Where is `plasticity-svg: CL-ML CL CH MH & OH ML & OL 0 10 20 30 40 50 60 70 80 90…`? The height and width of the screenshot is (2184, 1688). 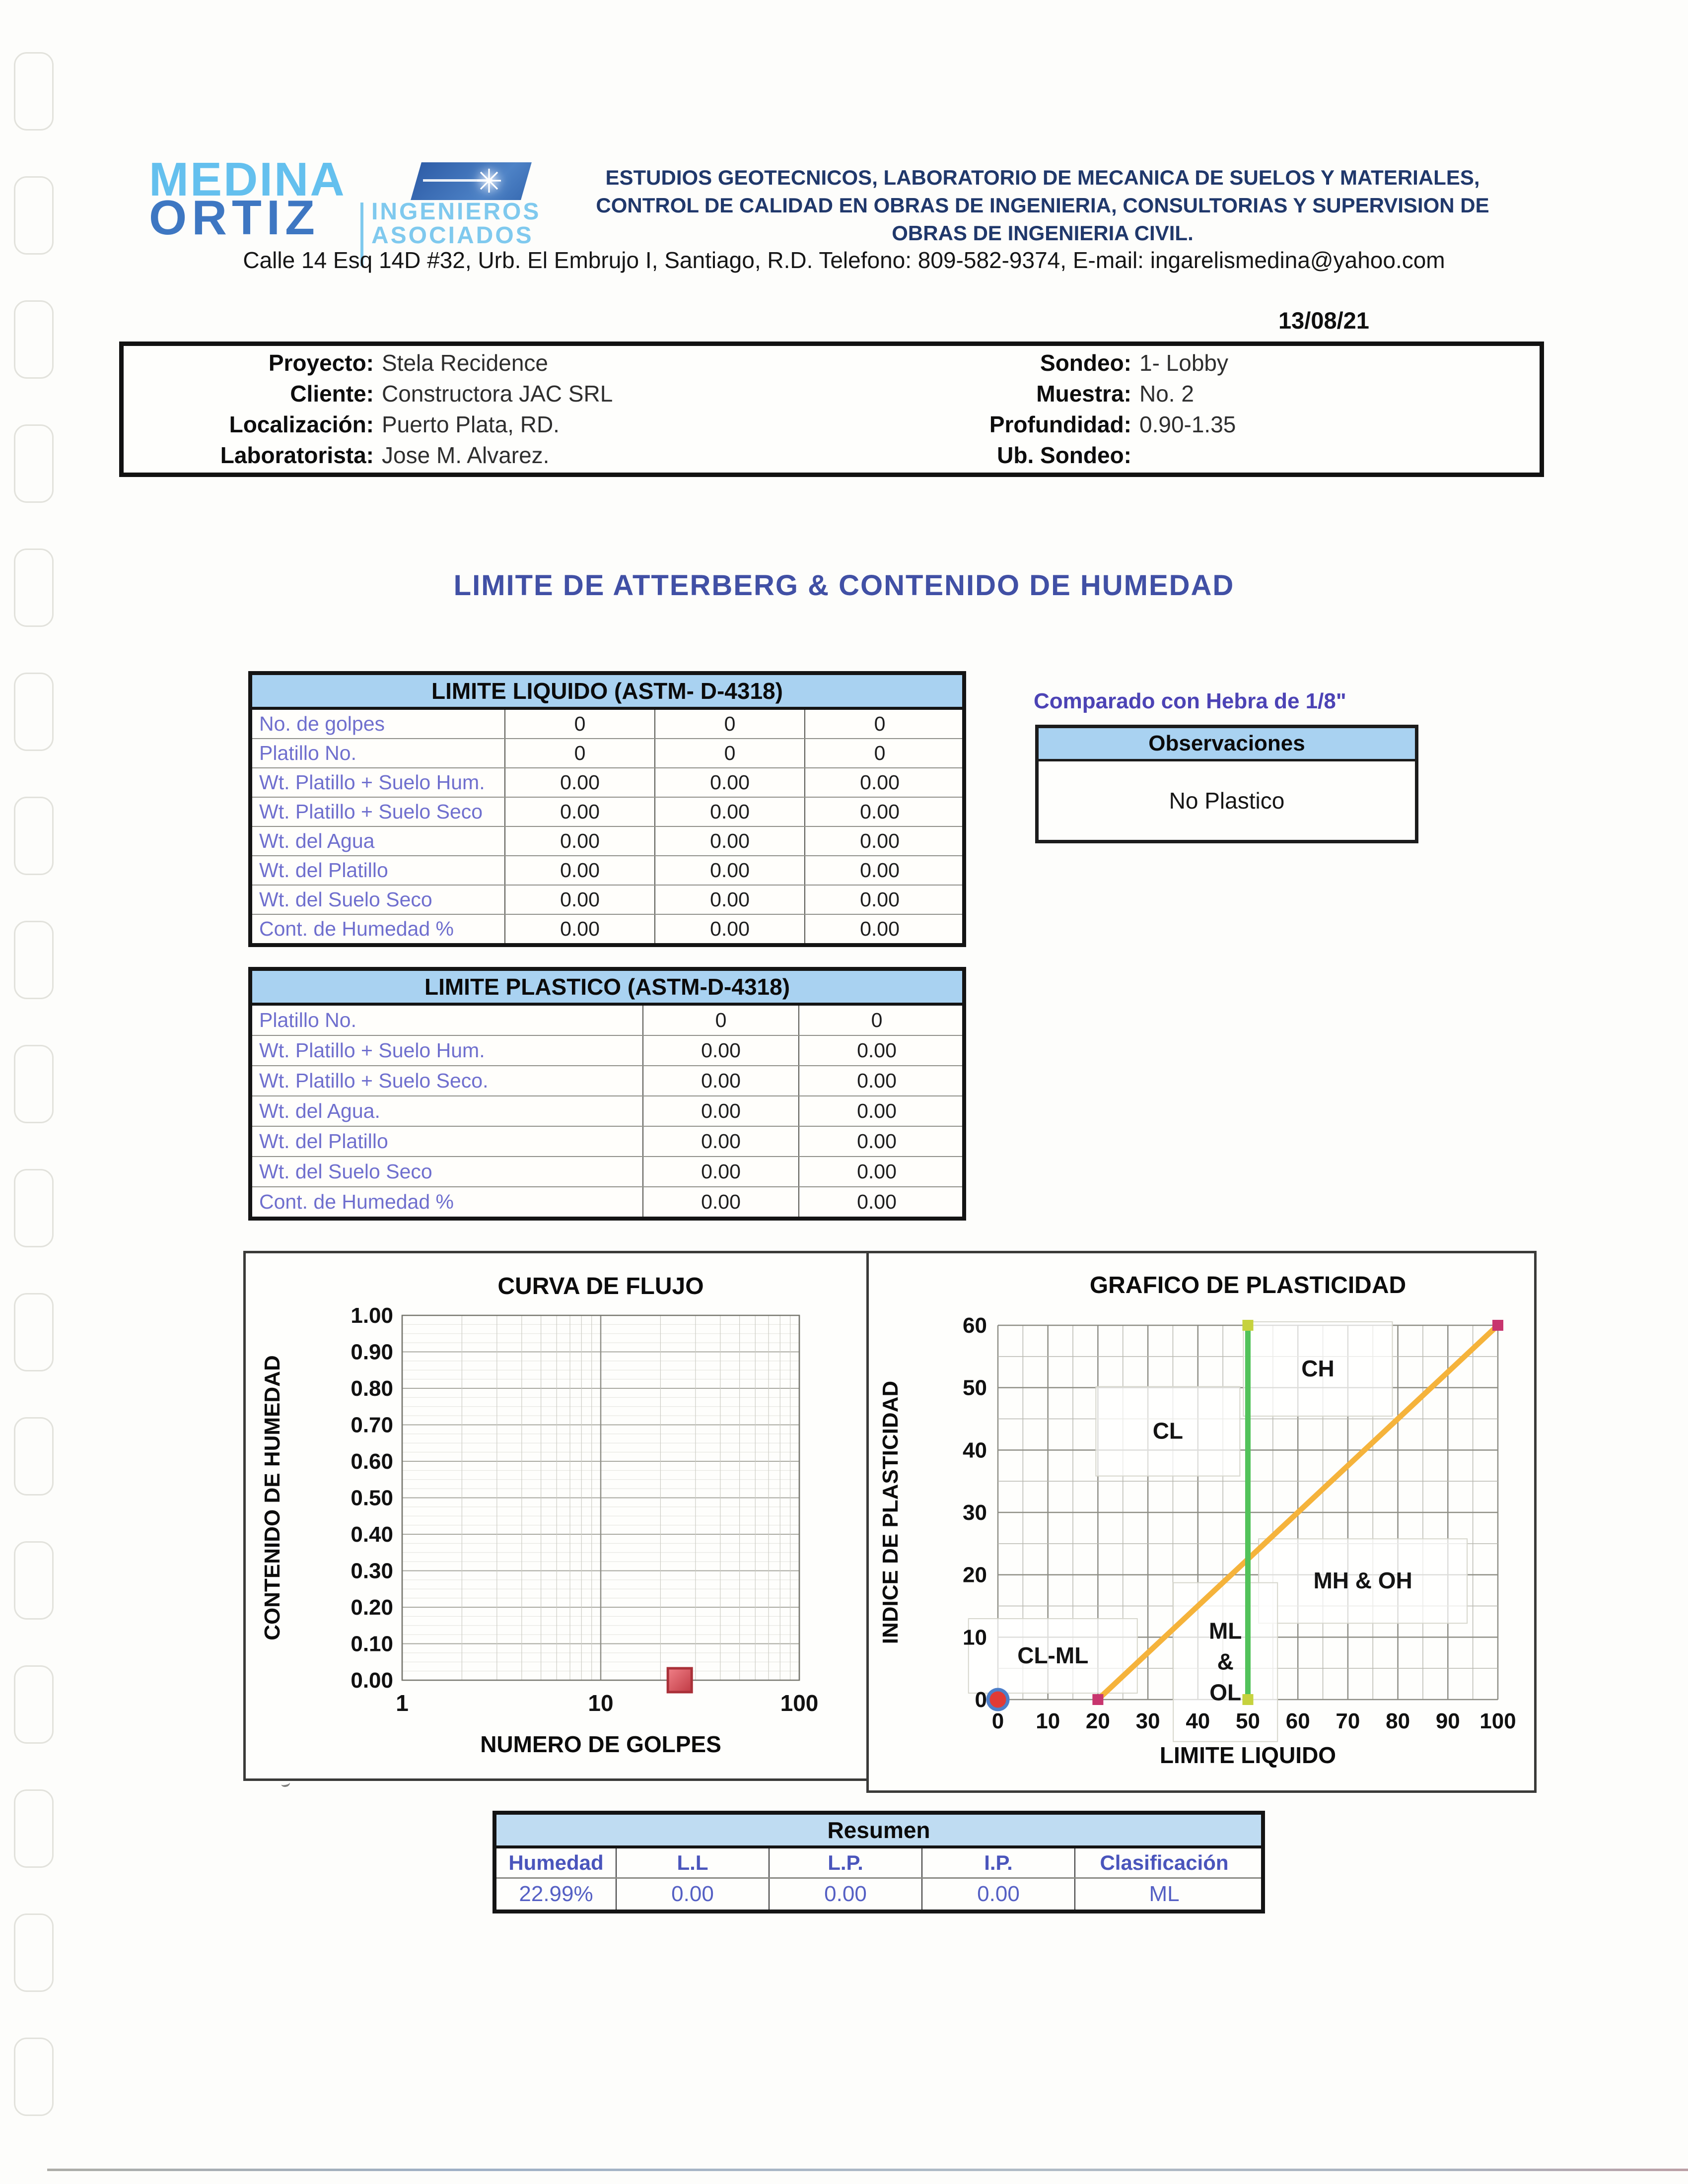 plasticity-svg: CL-ML CL CH MH & OH ML & OL 0 10 20 30 40 50 60 70 80 90… is located at coordinates (1197, 1520).